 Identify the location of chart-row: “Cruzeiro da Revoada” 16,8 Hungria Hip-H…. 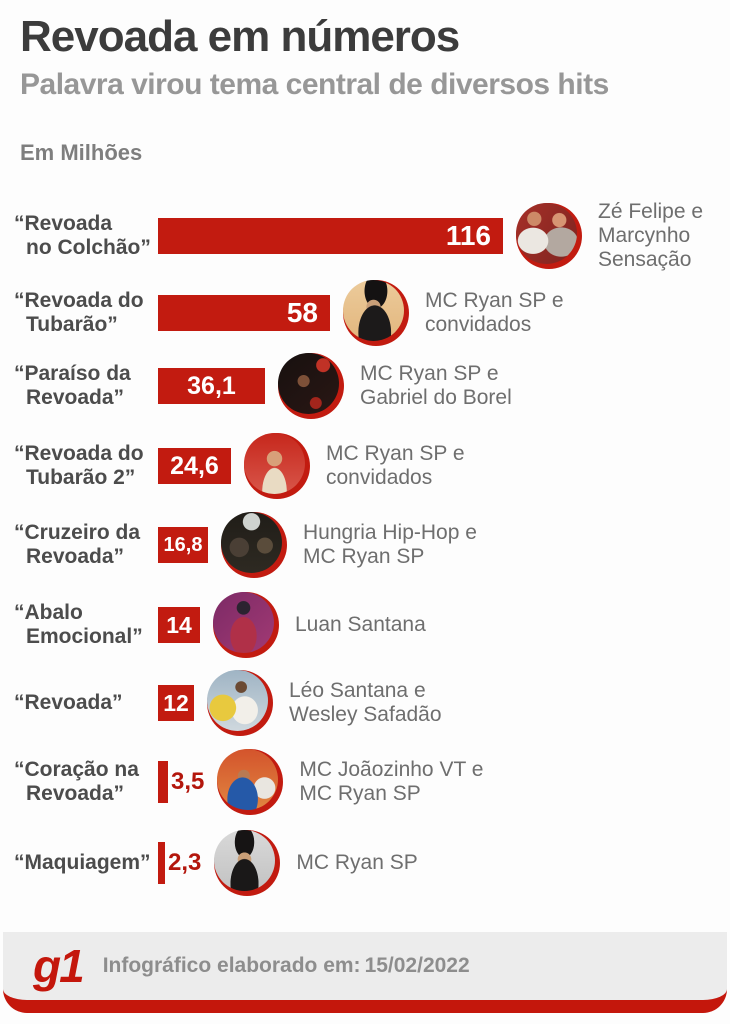
(365, 545).